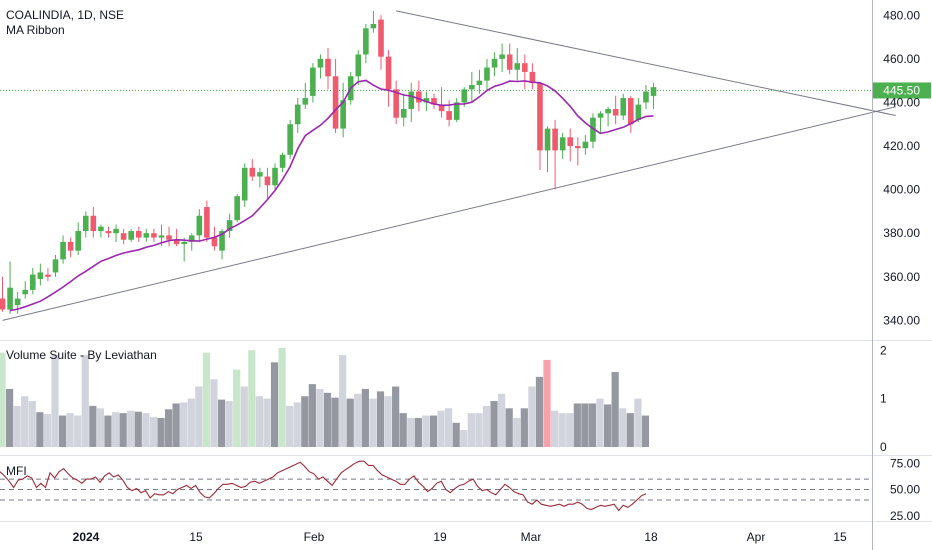 The width and height of the screenshot is (932, 550). What do you see at coordinates (531, 537) in the screenshot?
I see `time-tick-label: Mar` at bounding box center [531, 537].